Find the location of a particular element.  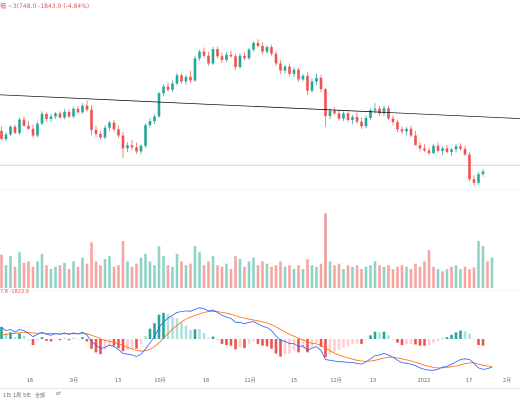

x-tick-label: 11月 is located at coordinates (249, 381).